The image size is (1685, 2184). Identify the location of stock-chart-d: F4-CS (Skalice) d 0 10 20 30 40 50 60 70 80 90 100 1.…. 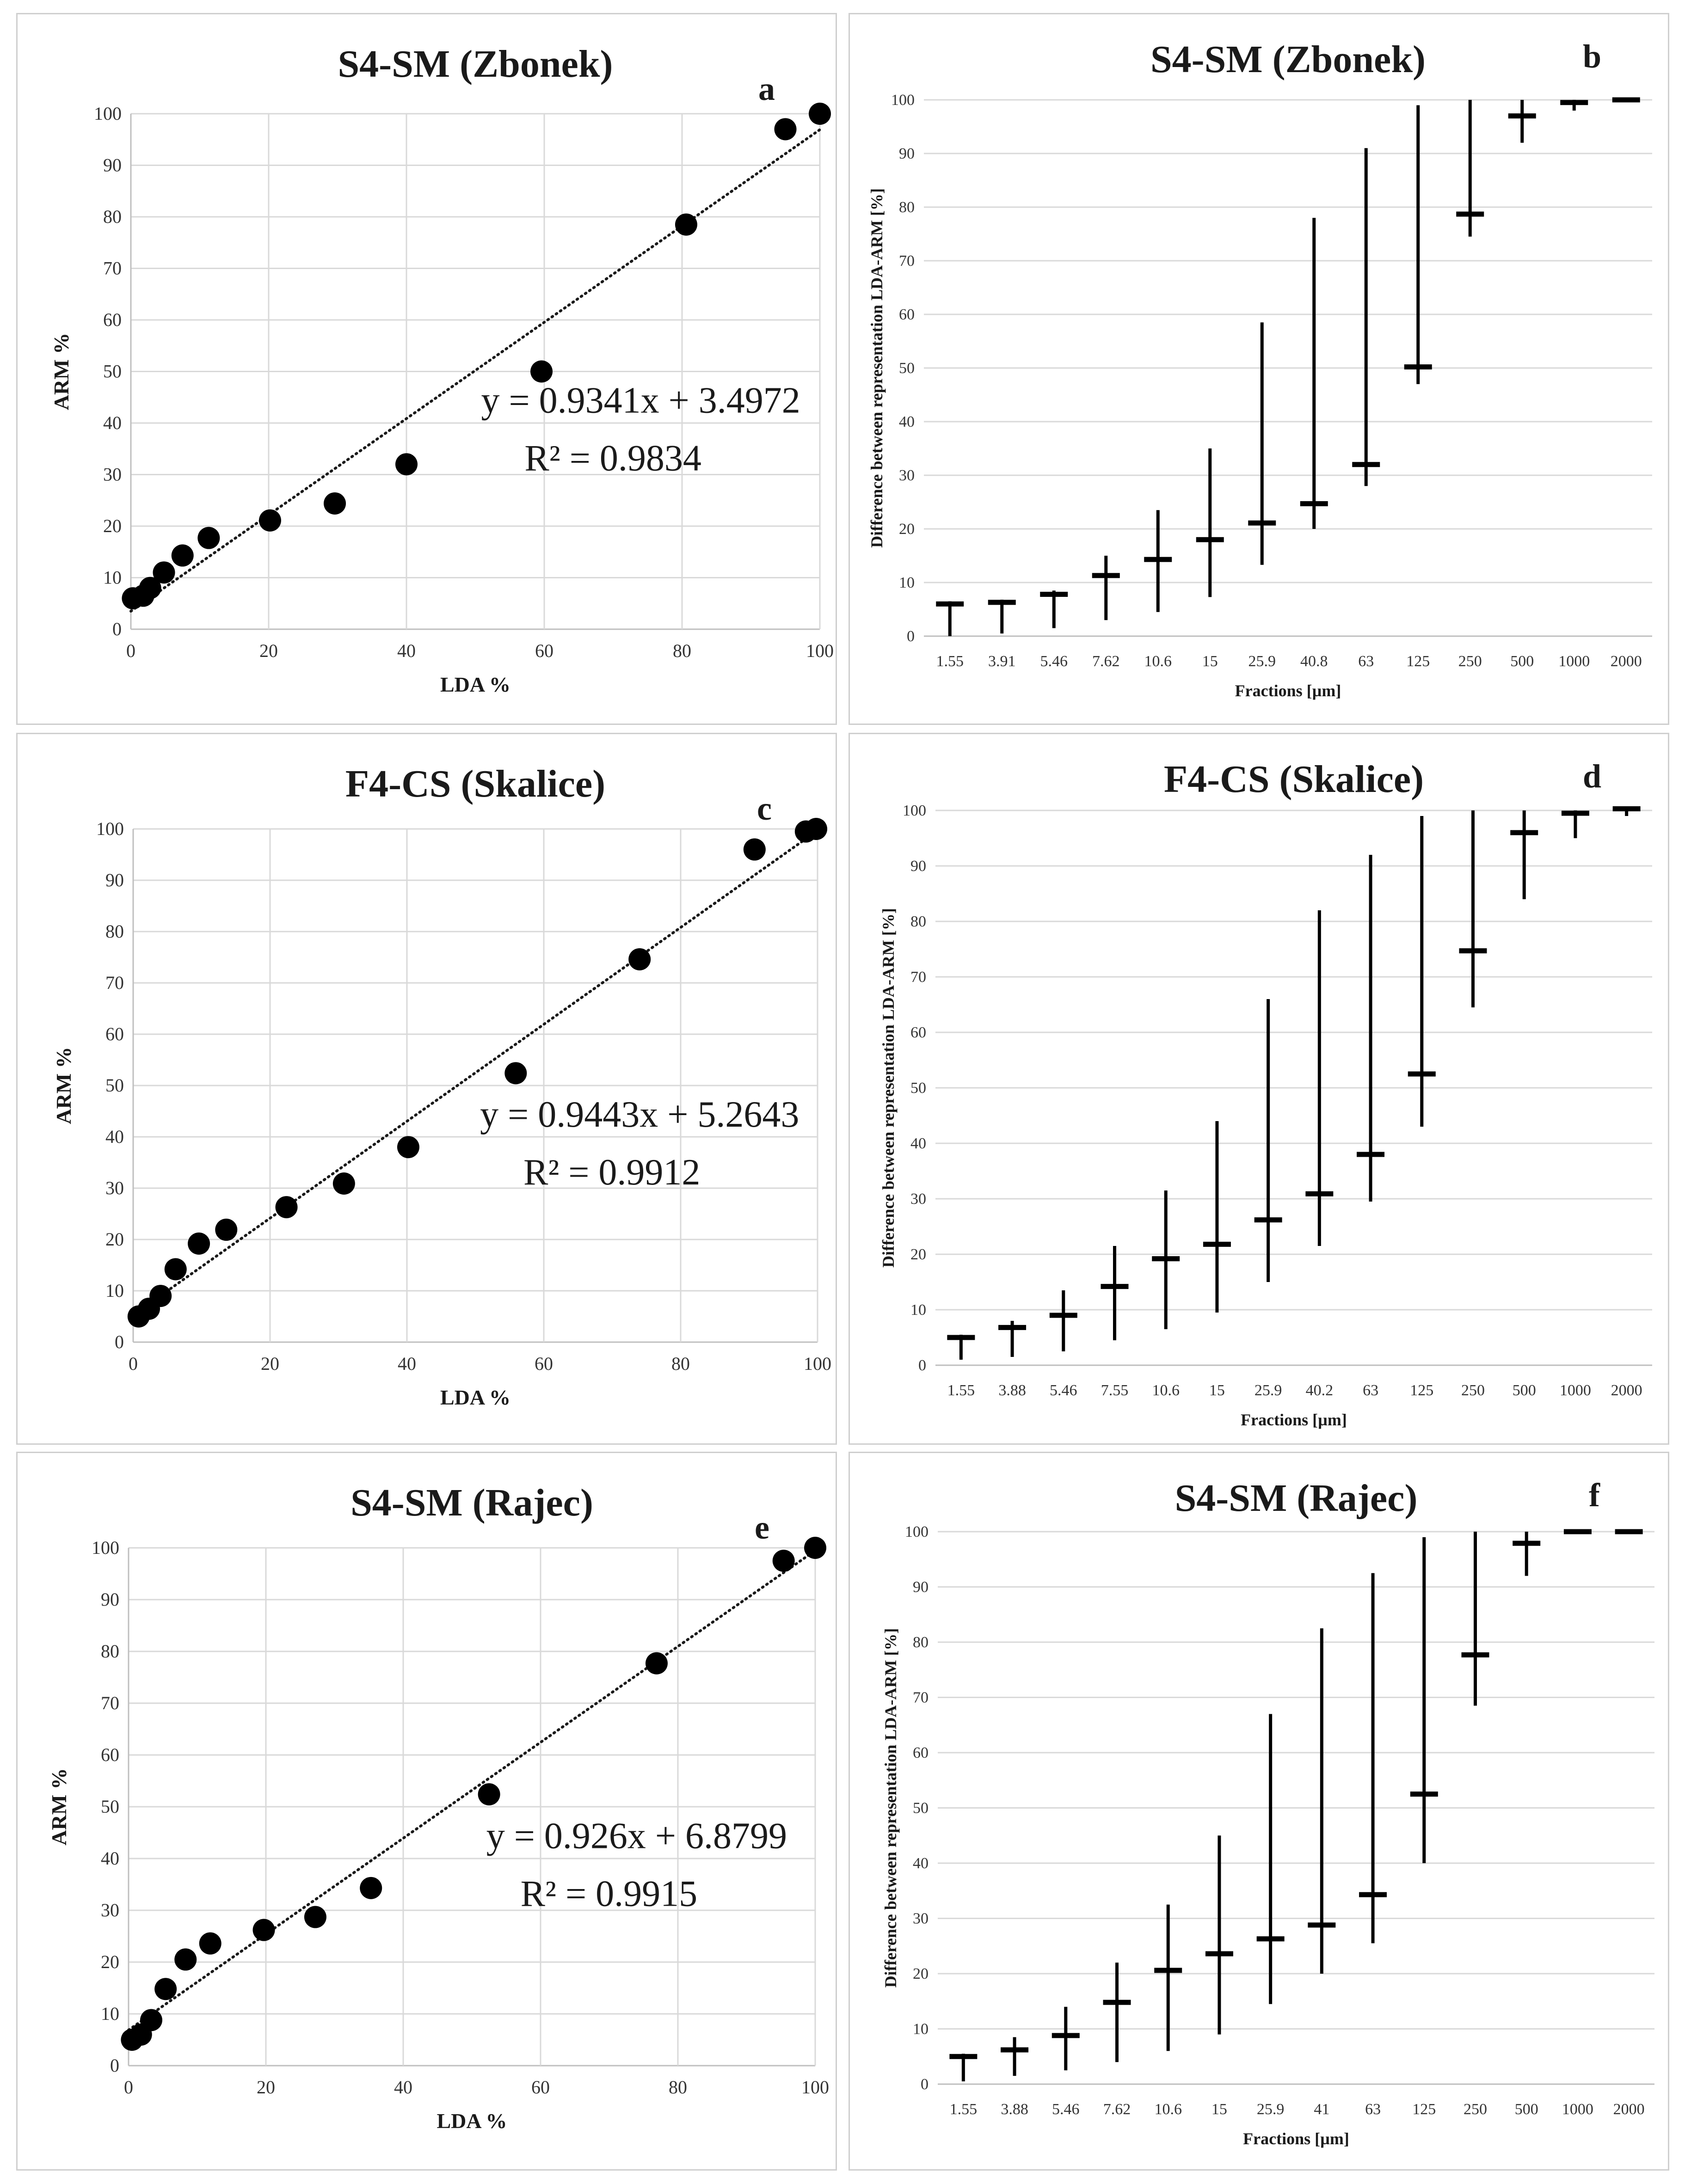
(1266, 1093).